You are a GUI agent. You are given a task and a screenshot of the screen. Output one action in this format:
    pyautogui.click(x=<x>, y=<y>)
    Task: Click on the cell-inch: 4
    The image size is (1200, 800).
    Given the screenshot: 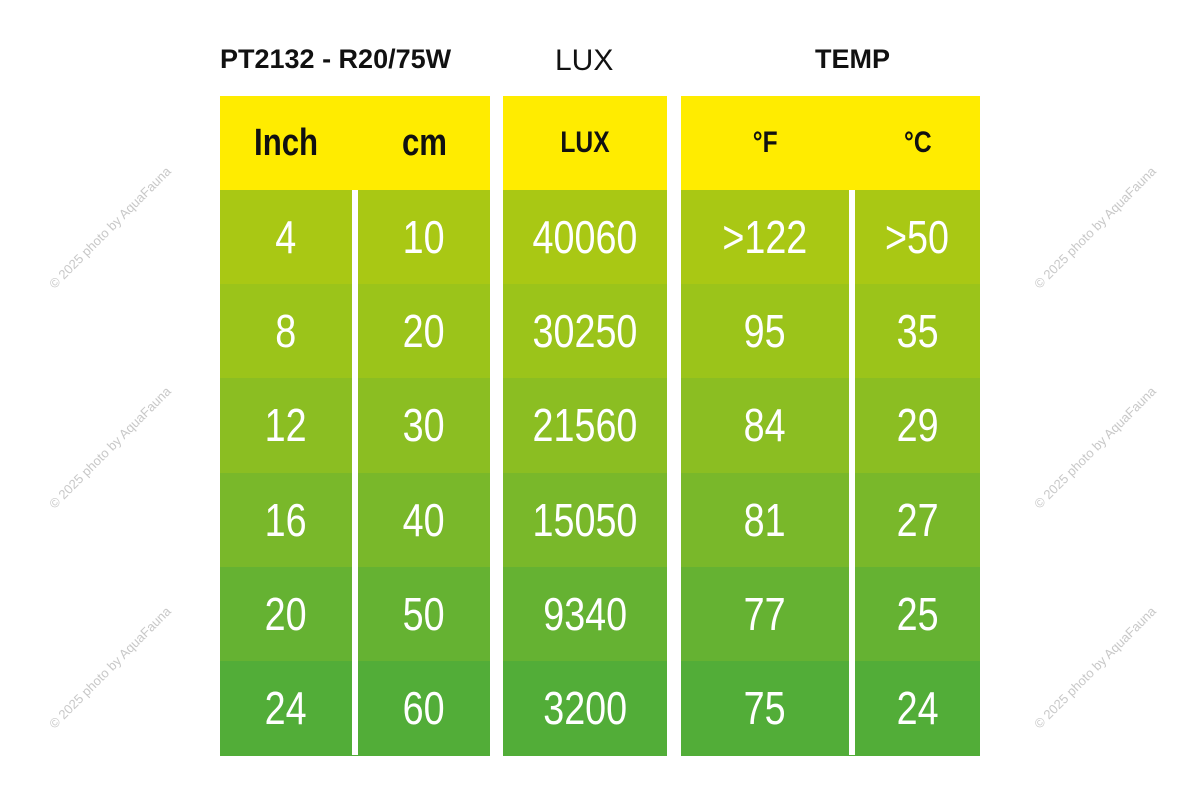 What is the action you would take?
    pyautogui.click(x=286, y=237)
    